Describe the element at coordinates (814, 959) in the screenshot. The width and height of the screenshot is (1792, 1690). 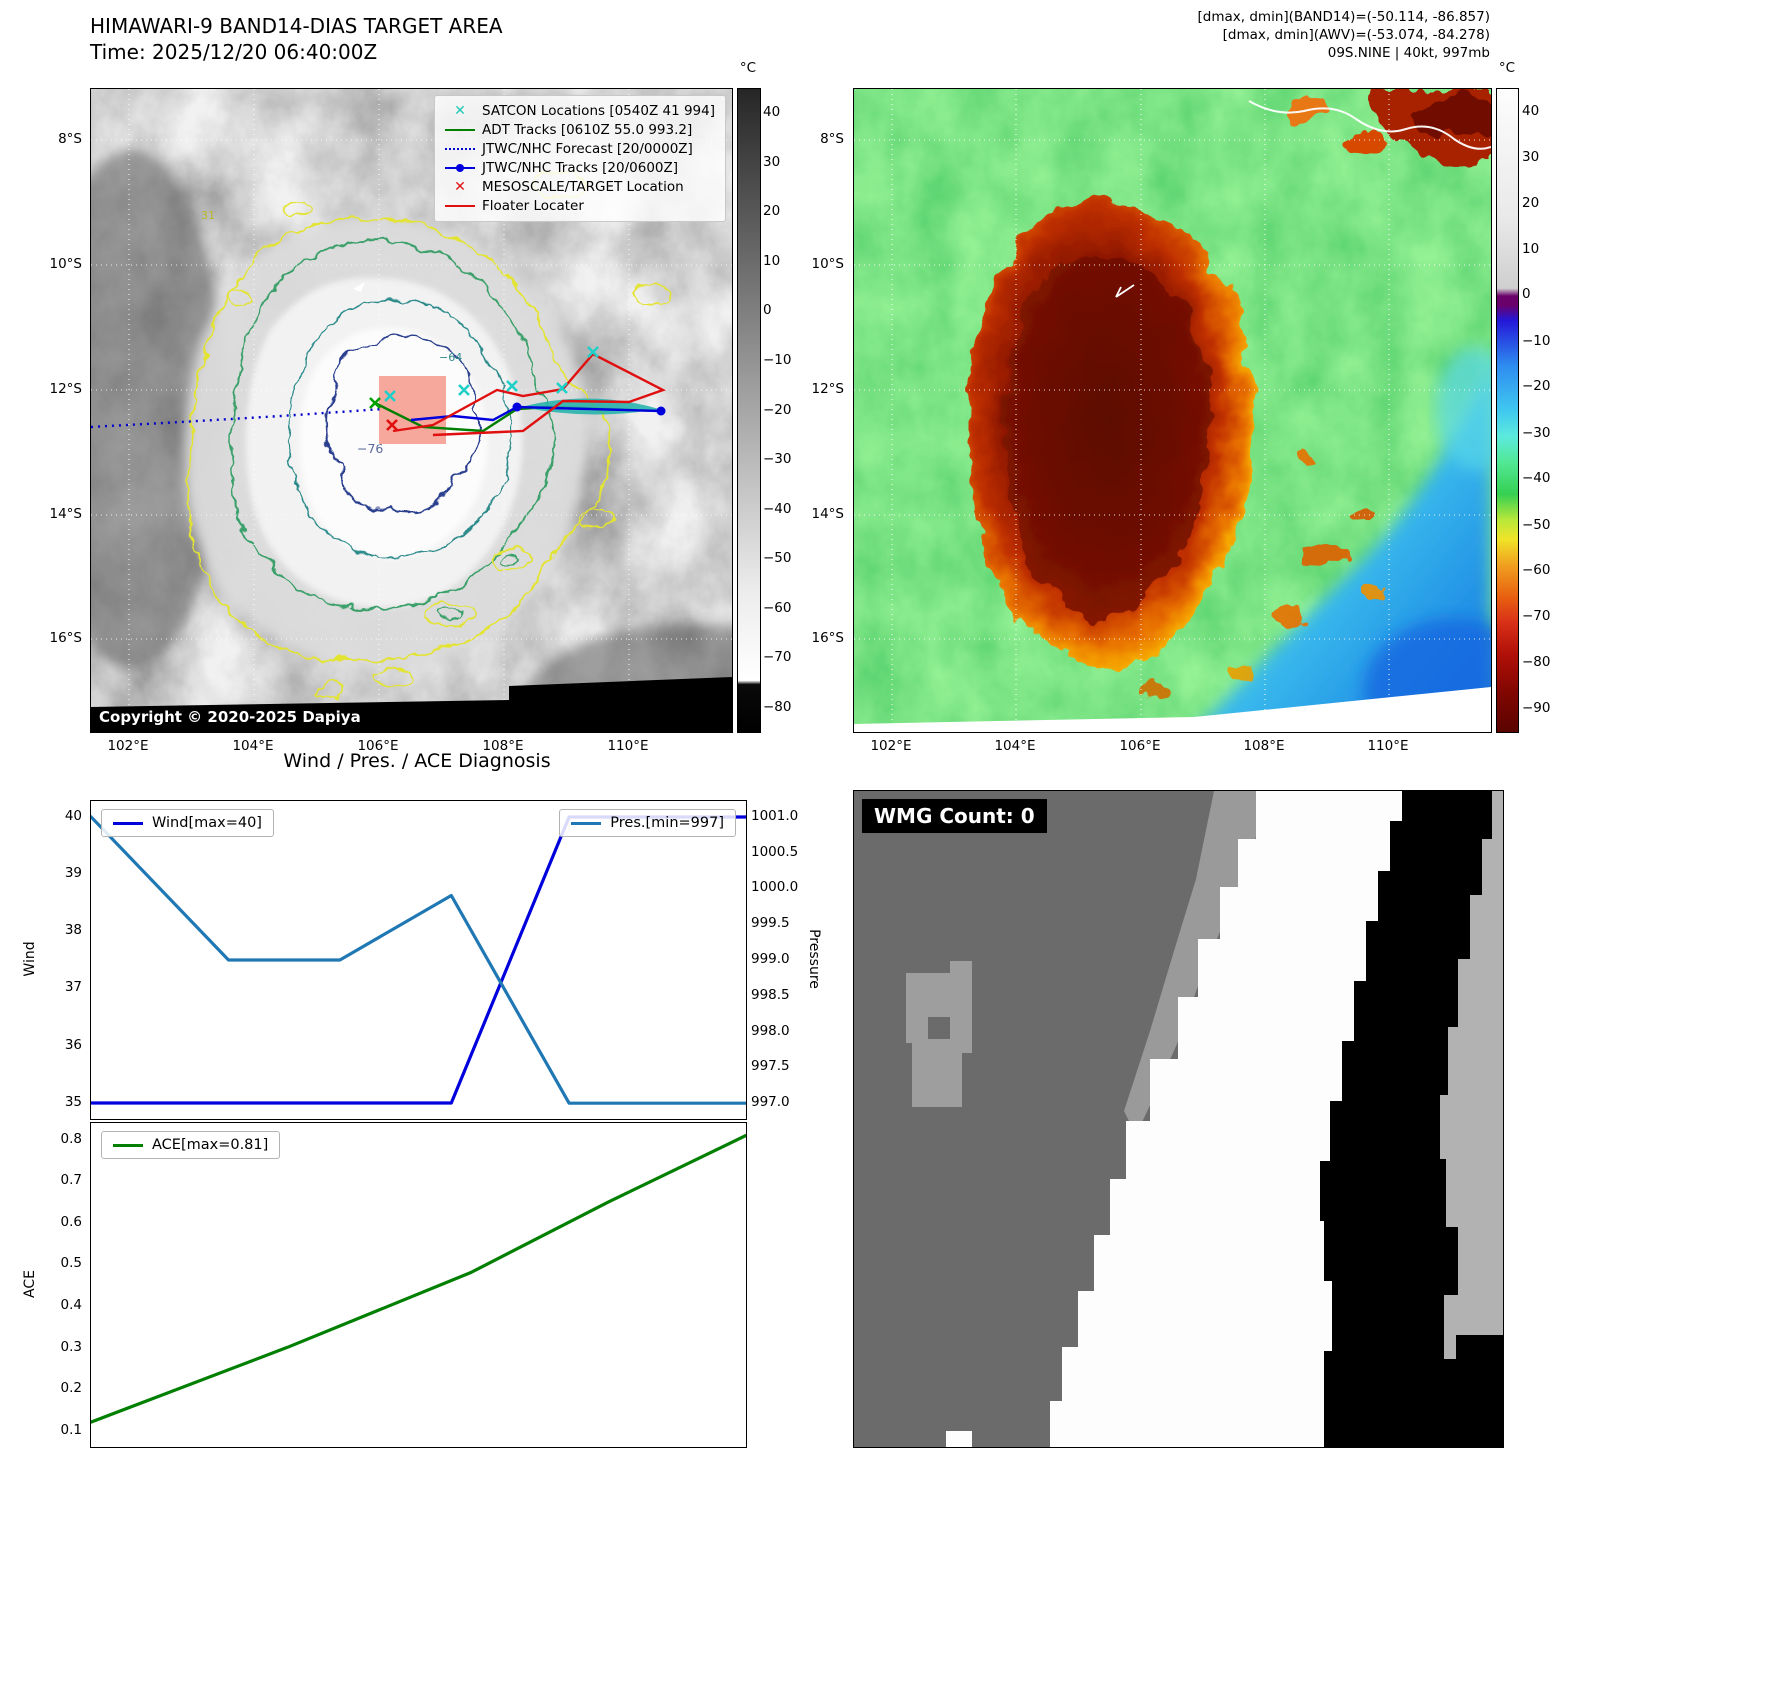
I see `pressure-axis-label: Pressure` at that location.